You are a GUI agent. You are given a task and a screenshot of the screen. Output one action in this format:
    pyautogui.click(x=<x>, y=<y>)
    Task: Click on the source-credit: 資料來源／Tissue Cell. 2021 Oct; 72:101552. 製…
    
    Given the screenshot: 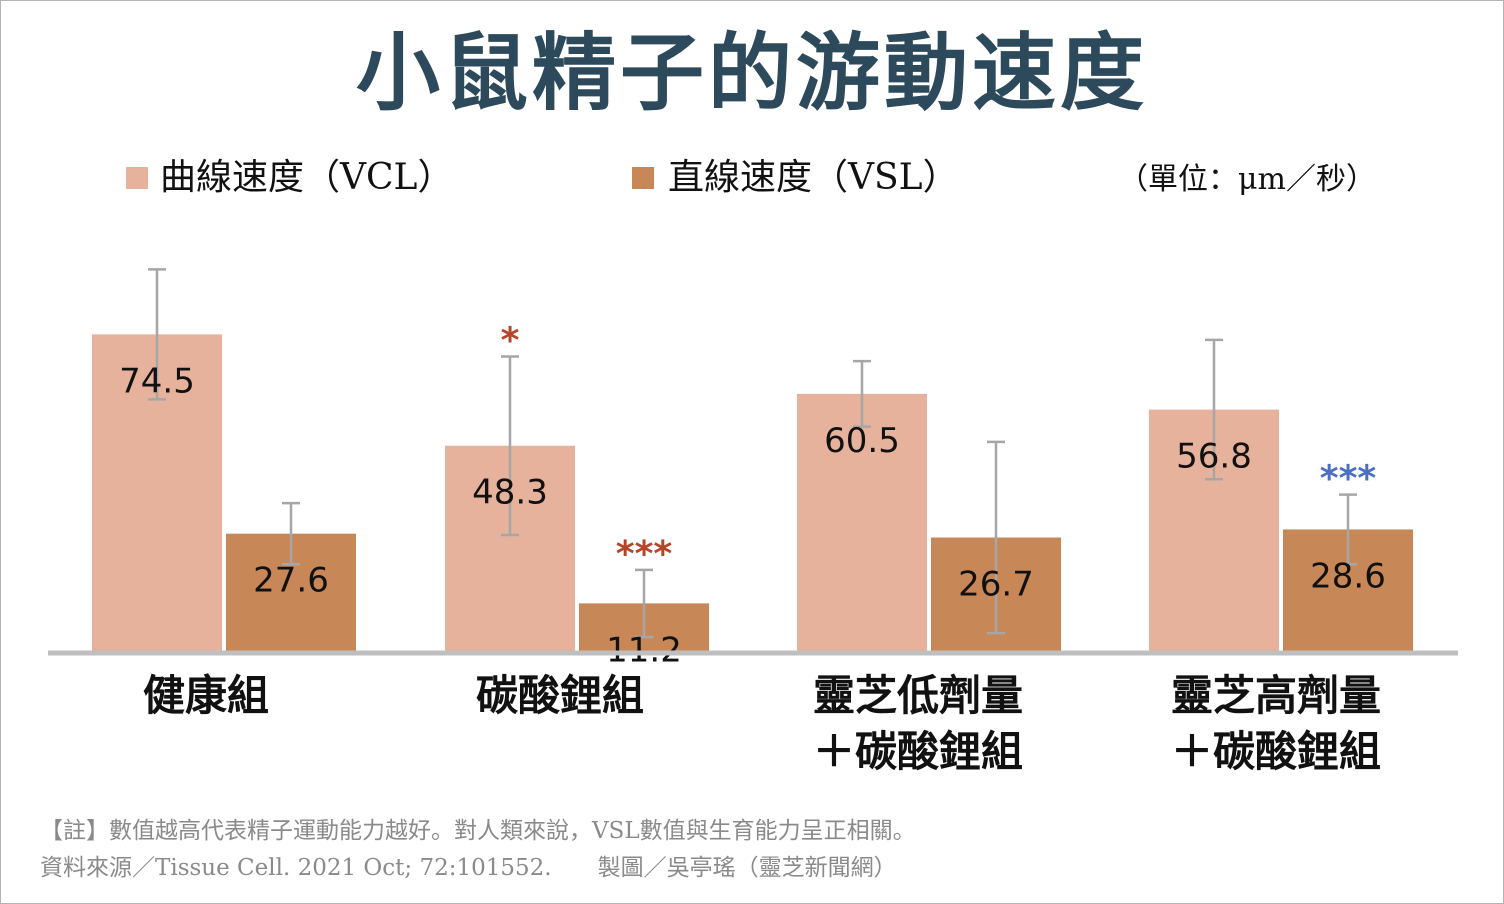 What is the action you would take?
    pyautogui.click(x=468, y=868)
    